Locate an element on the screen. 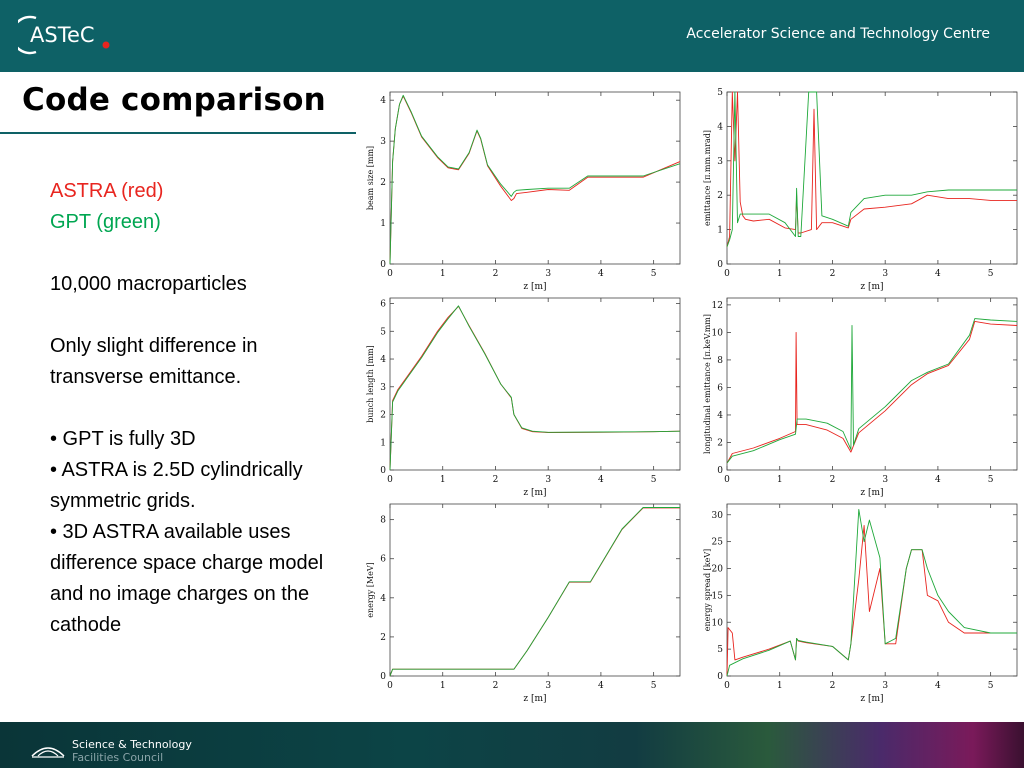  logo-text: ASTeC is located at coordinates (62, 35).